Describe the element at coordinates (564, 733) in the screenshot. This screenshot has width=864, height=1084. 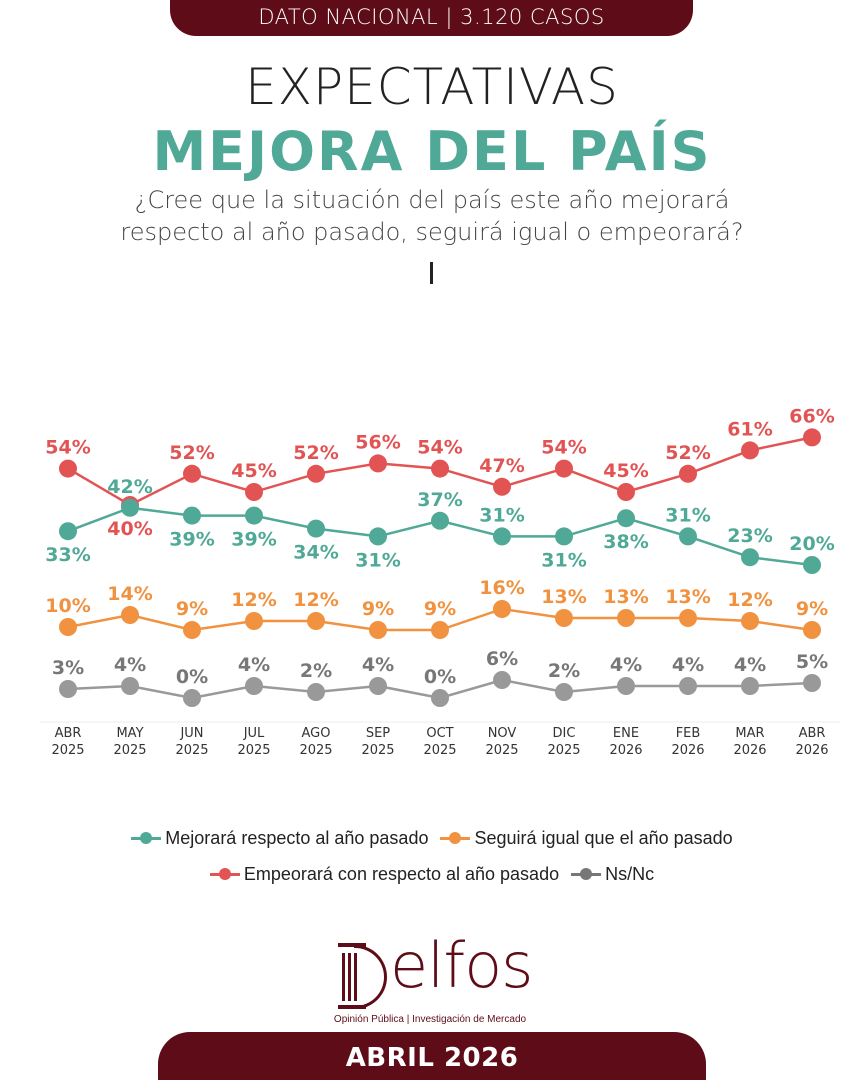
I see `x-tick-label-month: DIC` at that location.